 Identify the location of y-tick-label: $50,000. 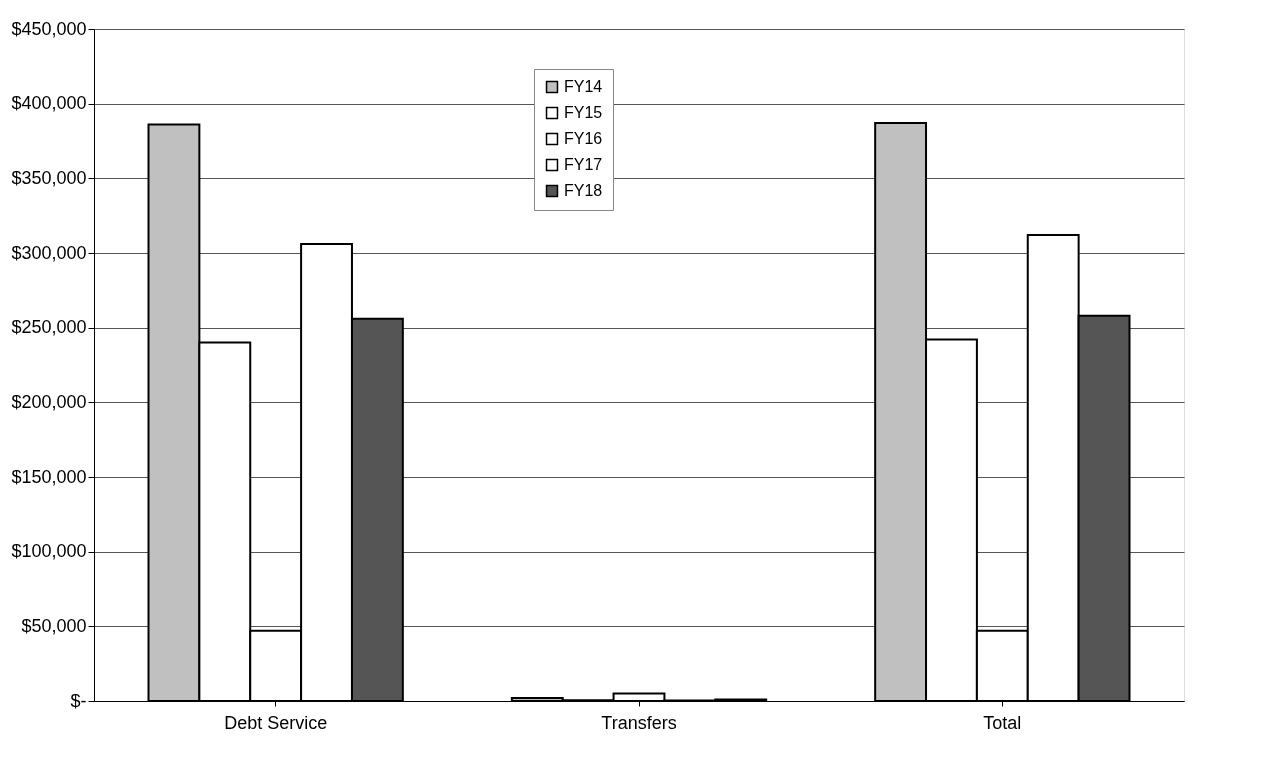
(54, 625).